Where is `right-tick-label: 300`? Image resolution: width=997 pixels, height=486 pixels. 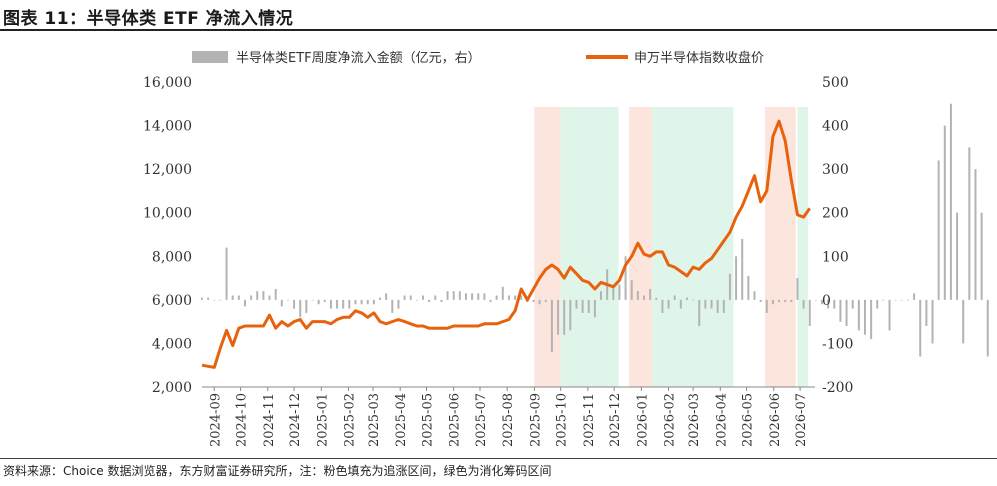
right-tick-label: 300 is located at coordinates (835, 170).